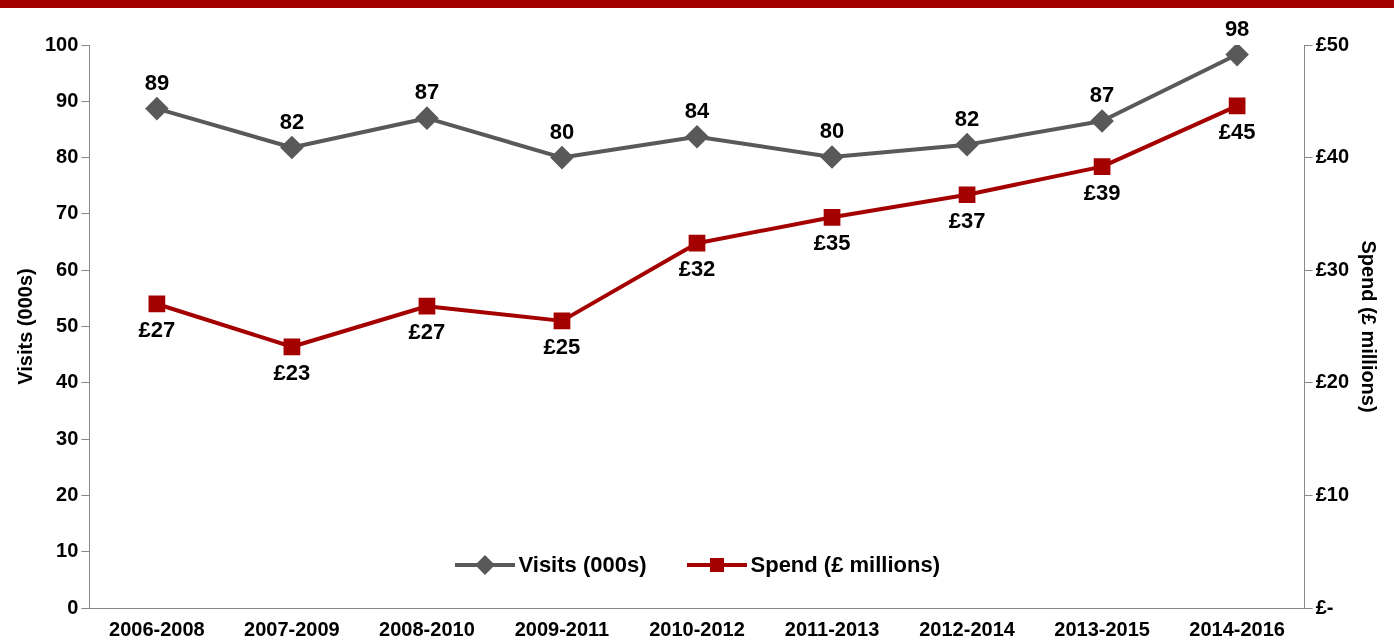 Image resolution: width=1394 pixels, height=644 pixels. Describe the element at coordinates (1332, 381) in the screenshot. I see `y2-tick-label: £20` at that location.